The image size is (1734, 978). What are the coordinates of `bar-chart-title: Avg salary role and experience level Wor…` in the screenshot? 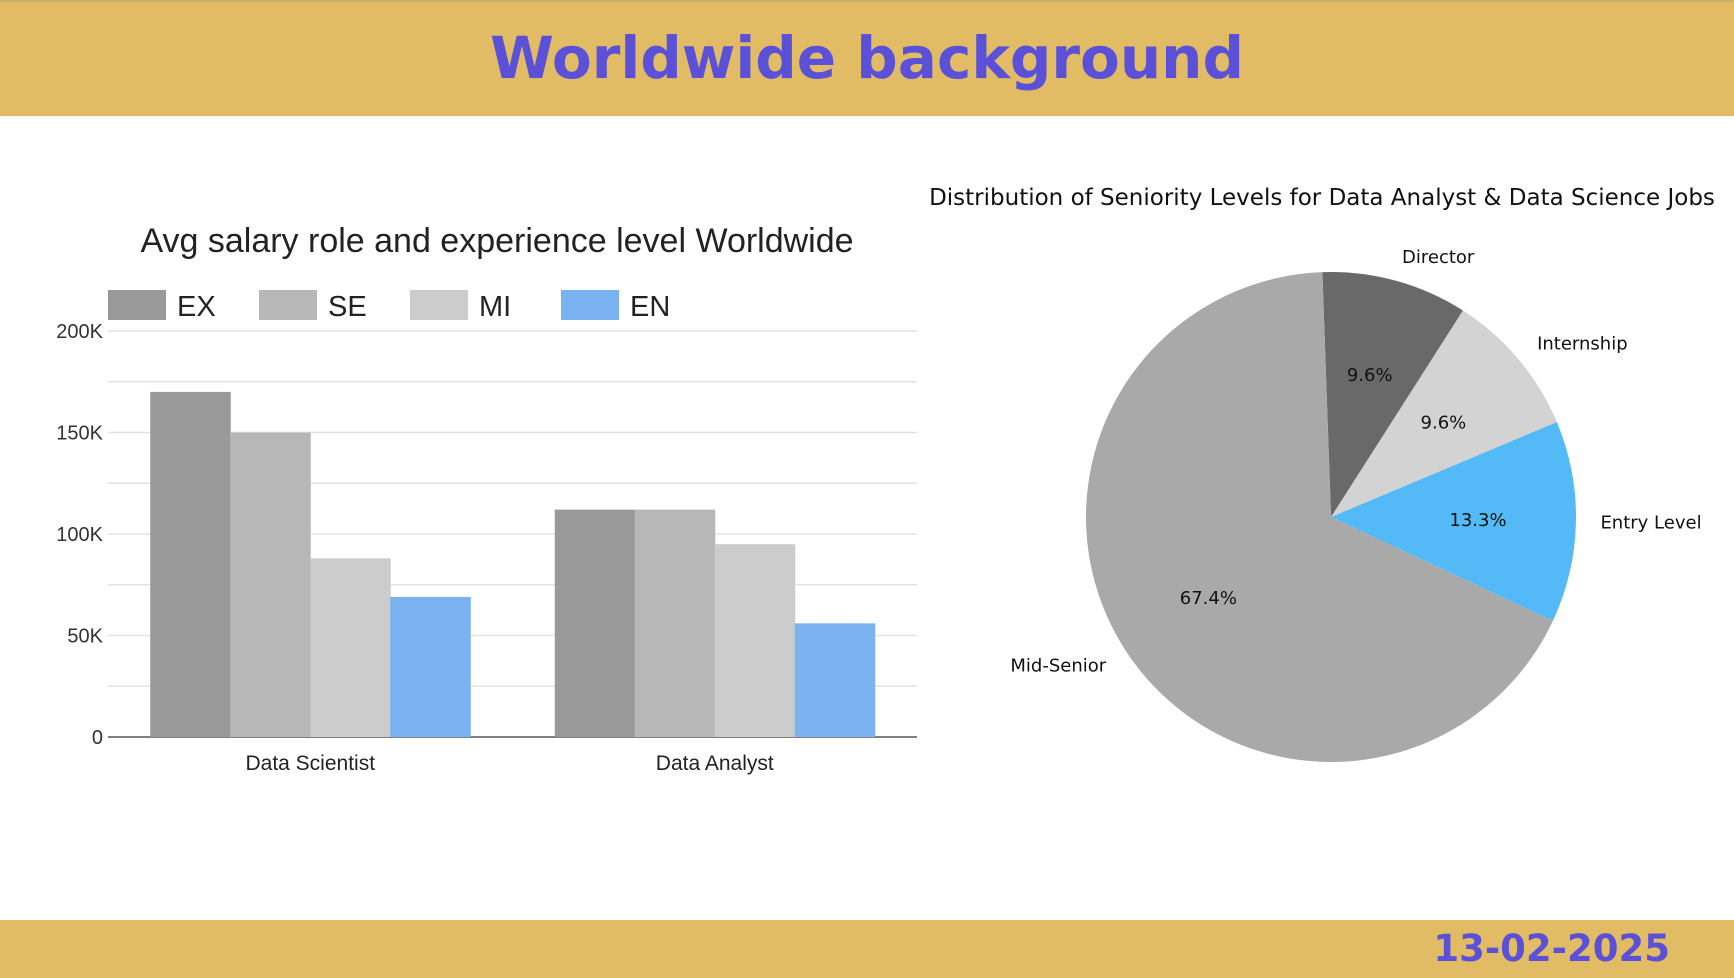 It's located at (496, 241).